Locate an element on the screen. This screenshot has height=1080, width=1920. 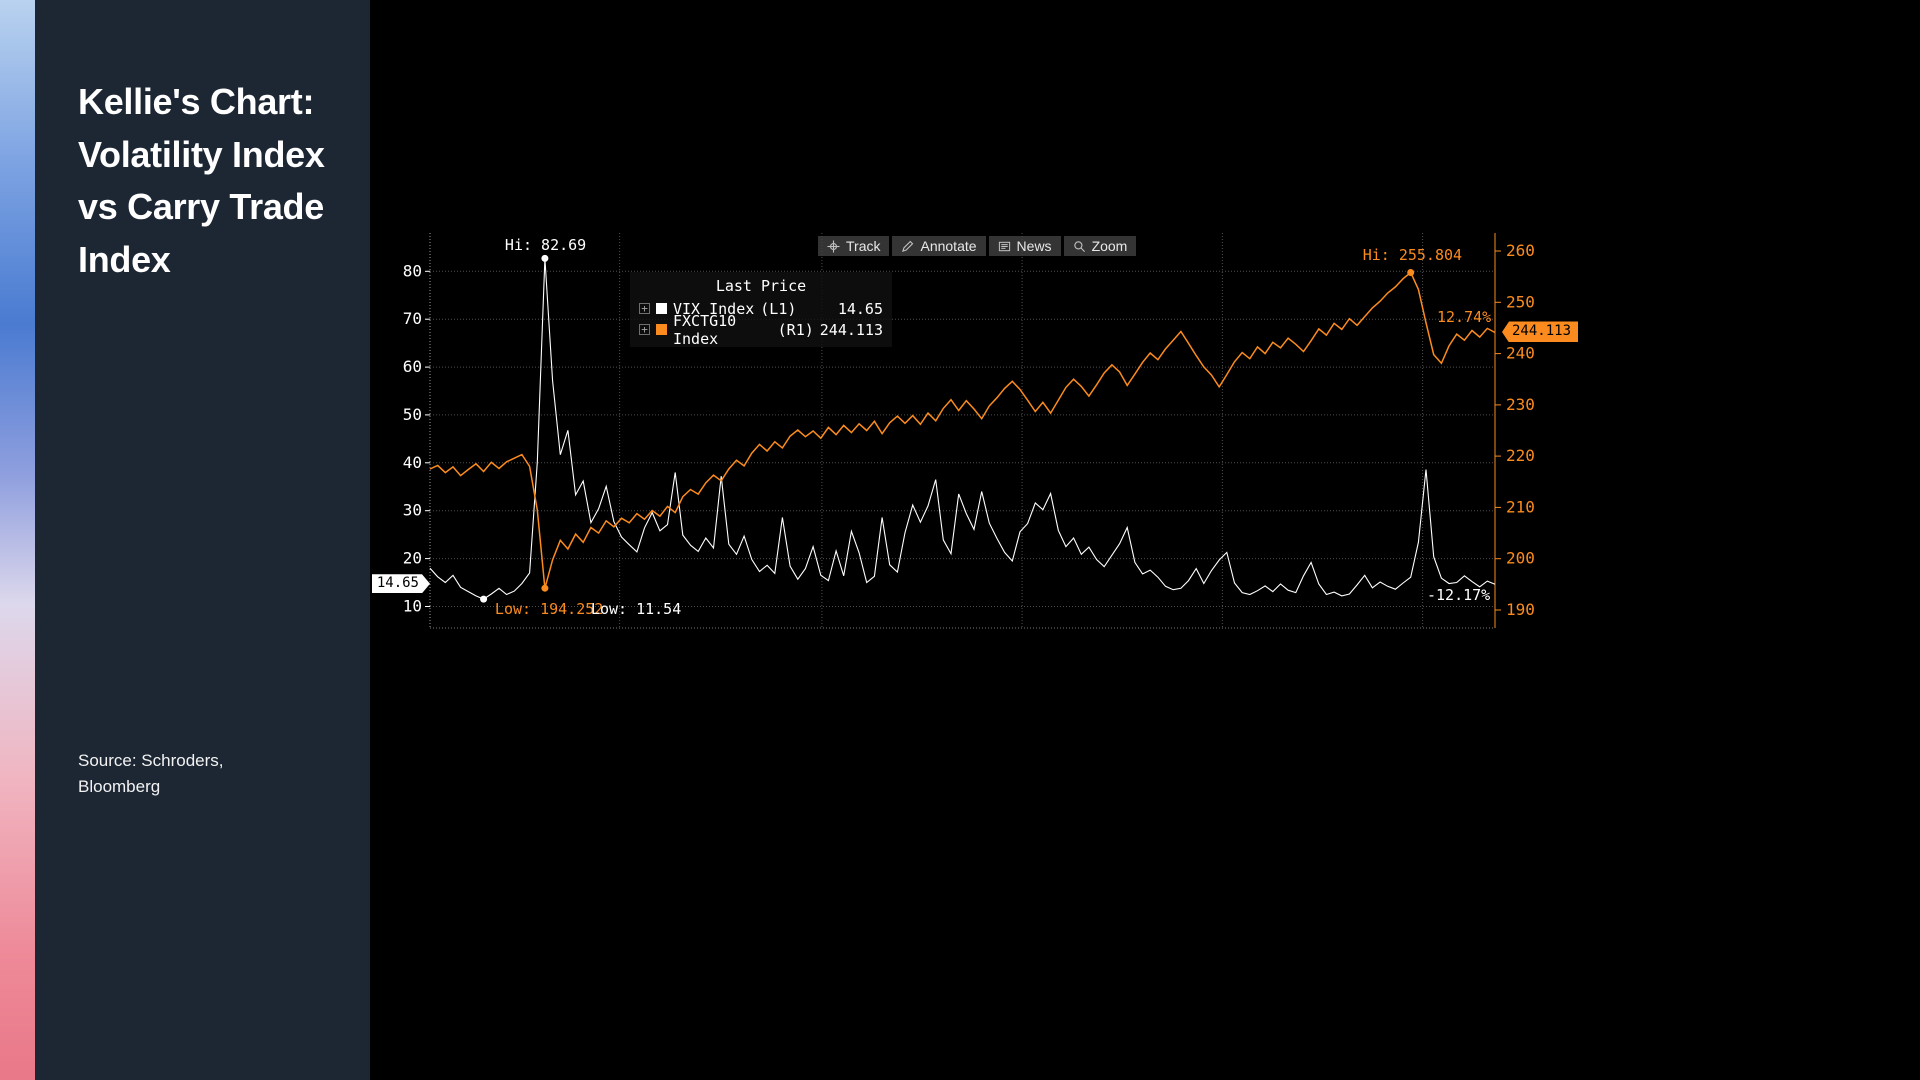
right-axis-tick-label: 250 is located at coordinates (1520, 301).